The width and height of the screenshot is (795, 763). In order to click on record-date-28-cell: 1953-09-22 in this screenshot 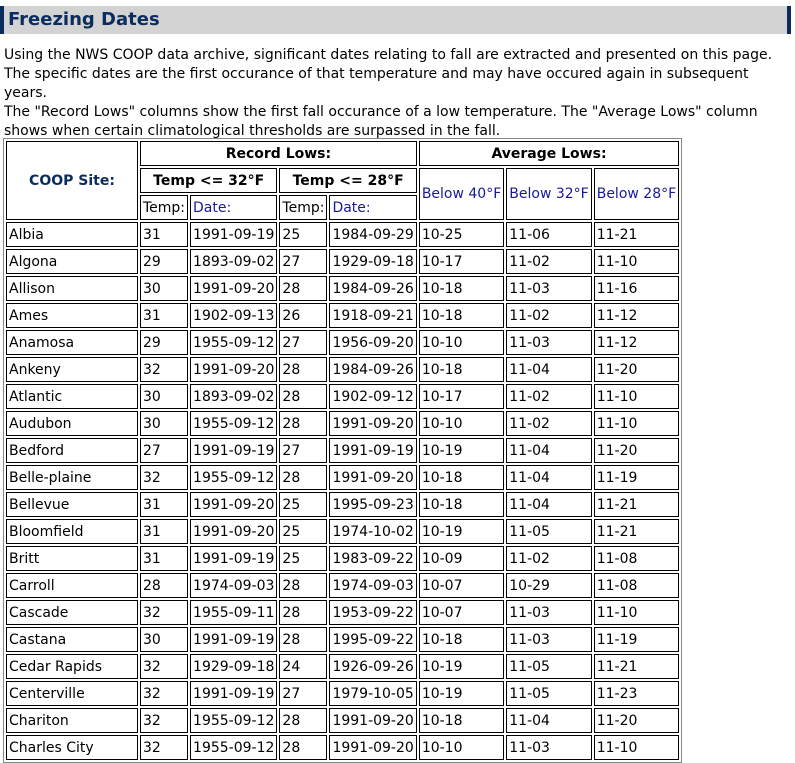, I will do `click(373, 612)`.